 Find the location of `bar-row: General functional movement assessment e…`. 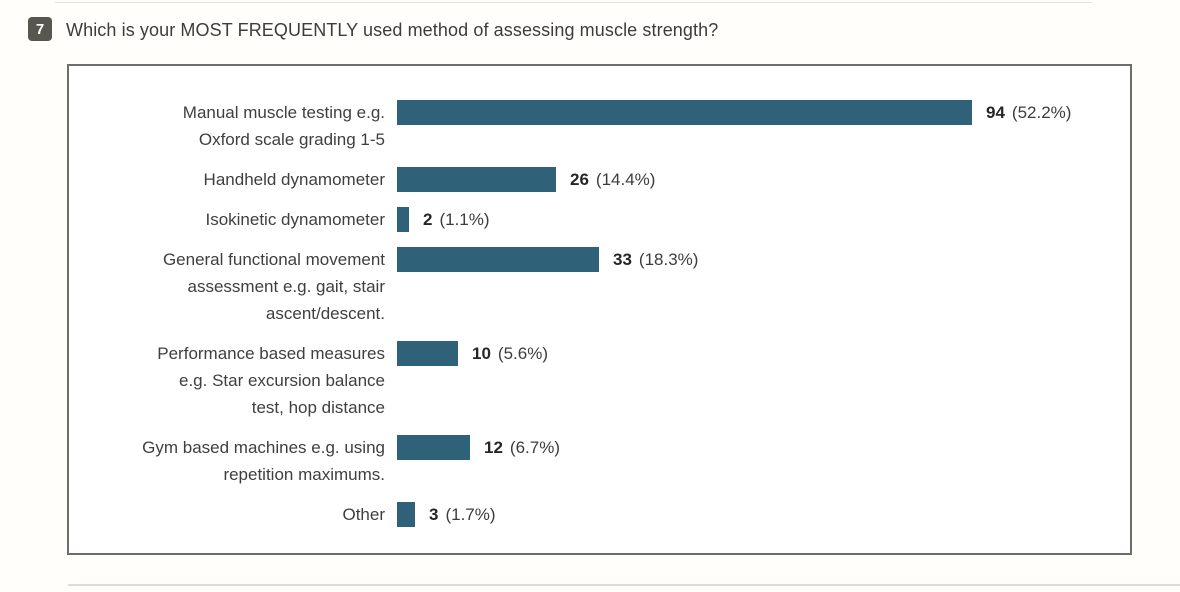

bar-row: General functional movement assessment e… is located at coordinates (608, 286).